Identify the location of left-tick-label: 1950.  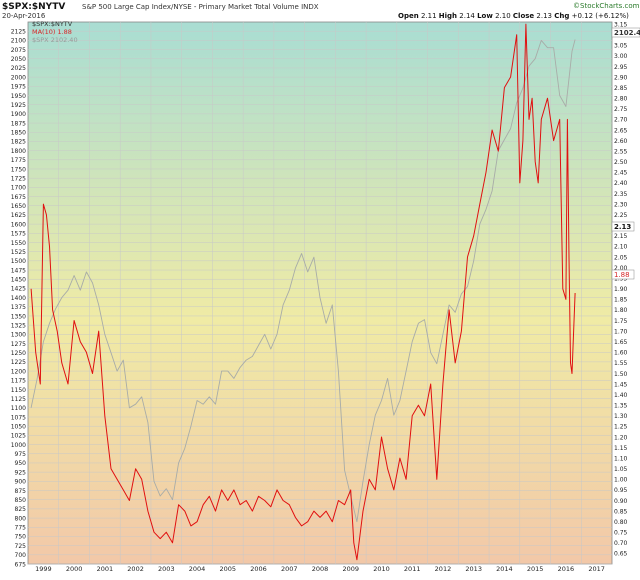
(18, 96).